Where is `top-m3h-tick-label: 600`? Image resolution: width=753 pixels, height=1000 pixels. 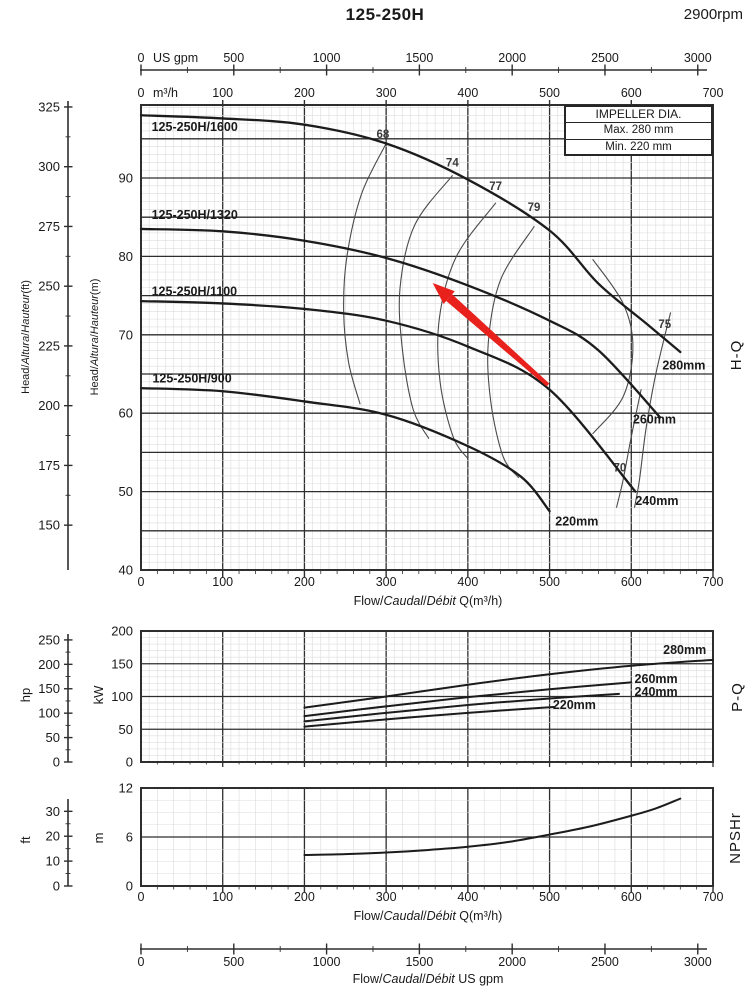
top-m3h-tick-label: 600 is located at coordinates (631, 93).